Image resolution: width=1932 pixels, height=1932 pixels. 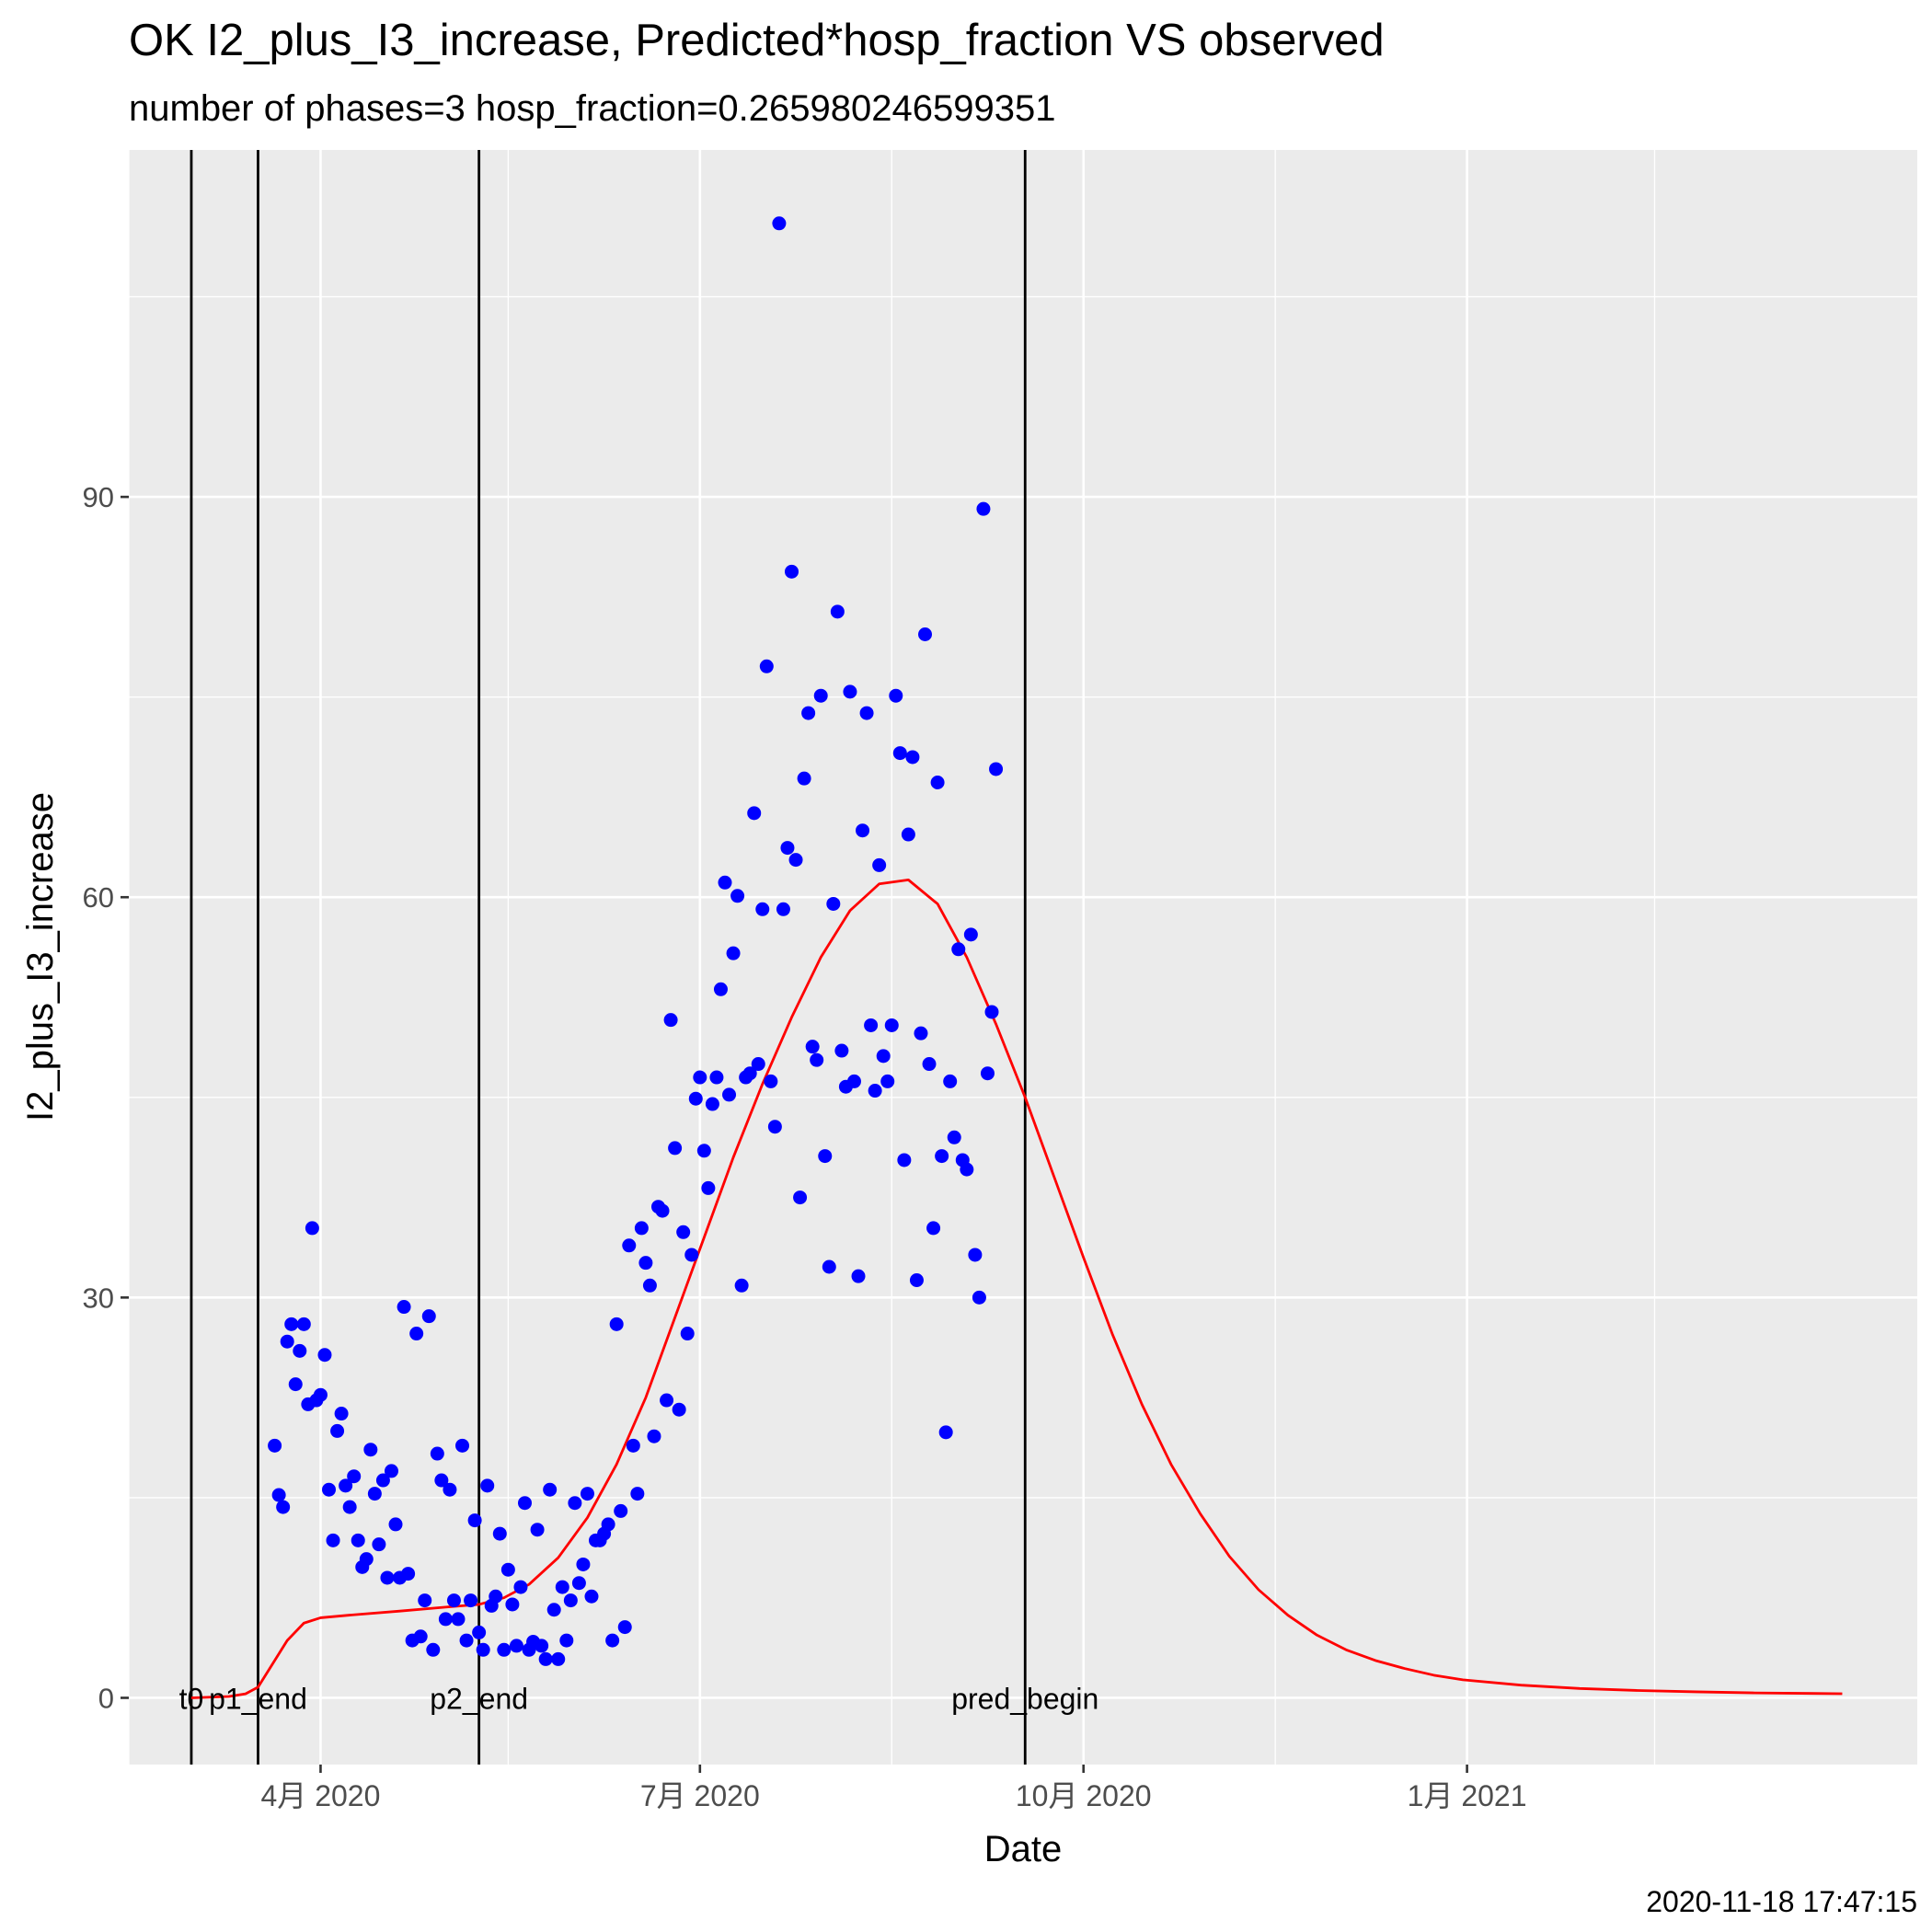 I want to click on phase-labels: t0 p1_end p2_end pred_begin, so click(x=639, y=1698).